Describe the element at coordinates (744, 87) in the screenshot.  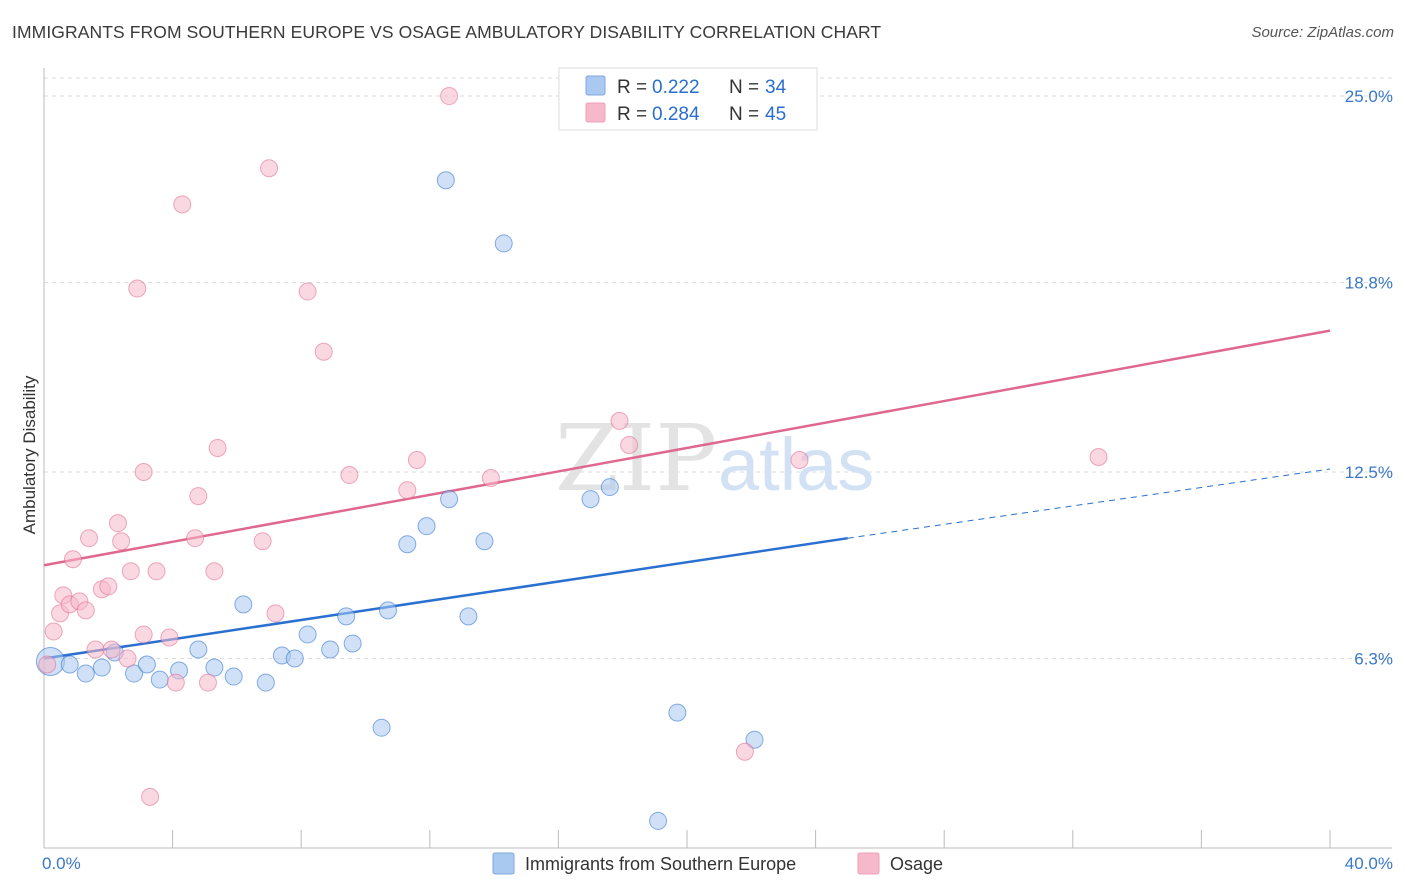
I see `legend-n-label-0: N =` at that location.